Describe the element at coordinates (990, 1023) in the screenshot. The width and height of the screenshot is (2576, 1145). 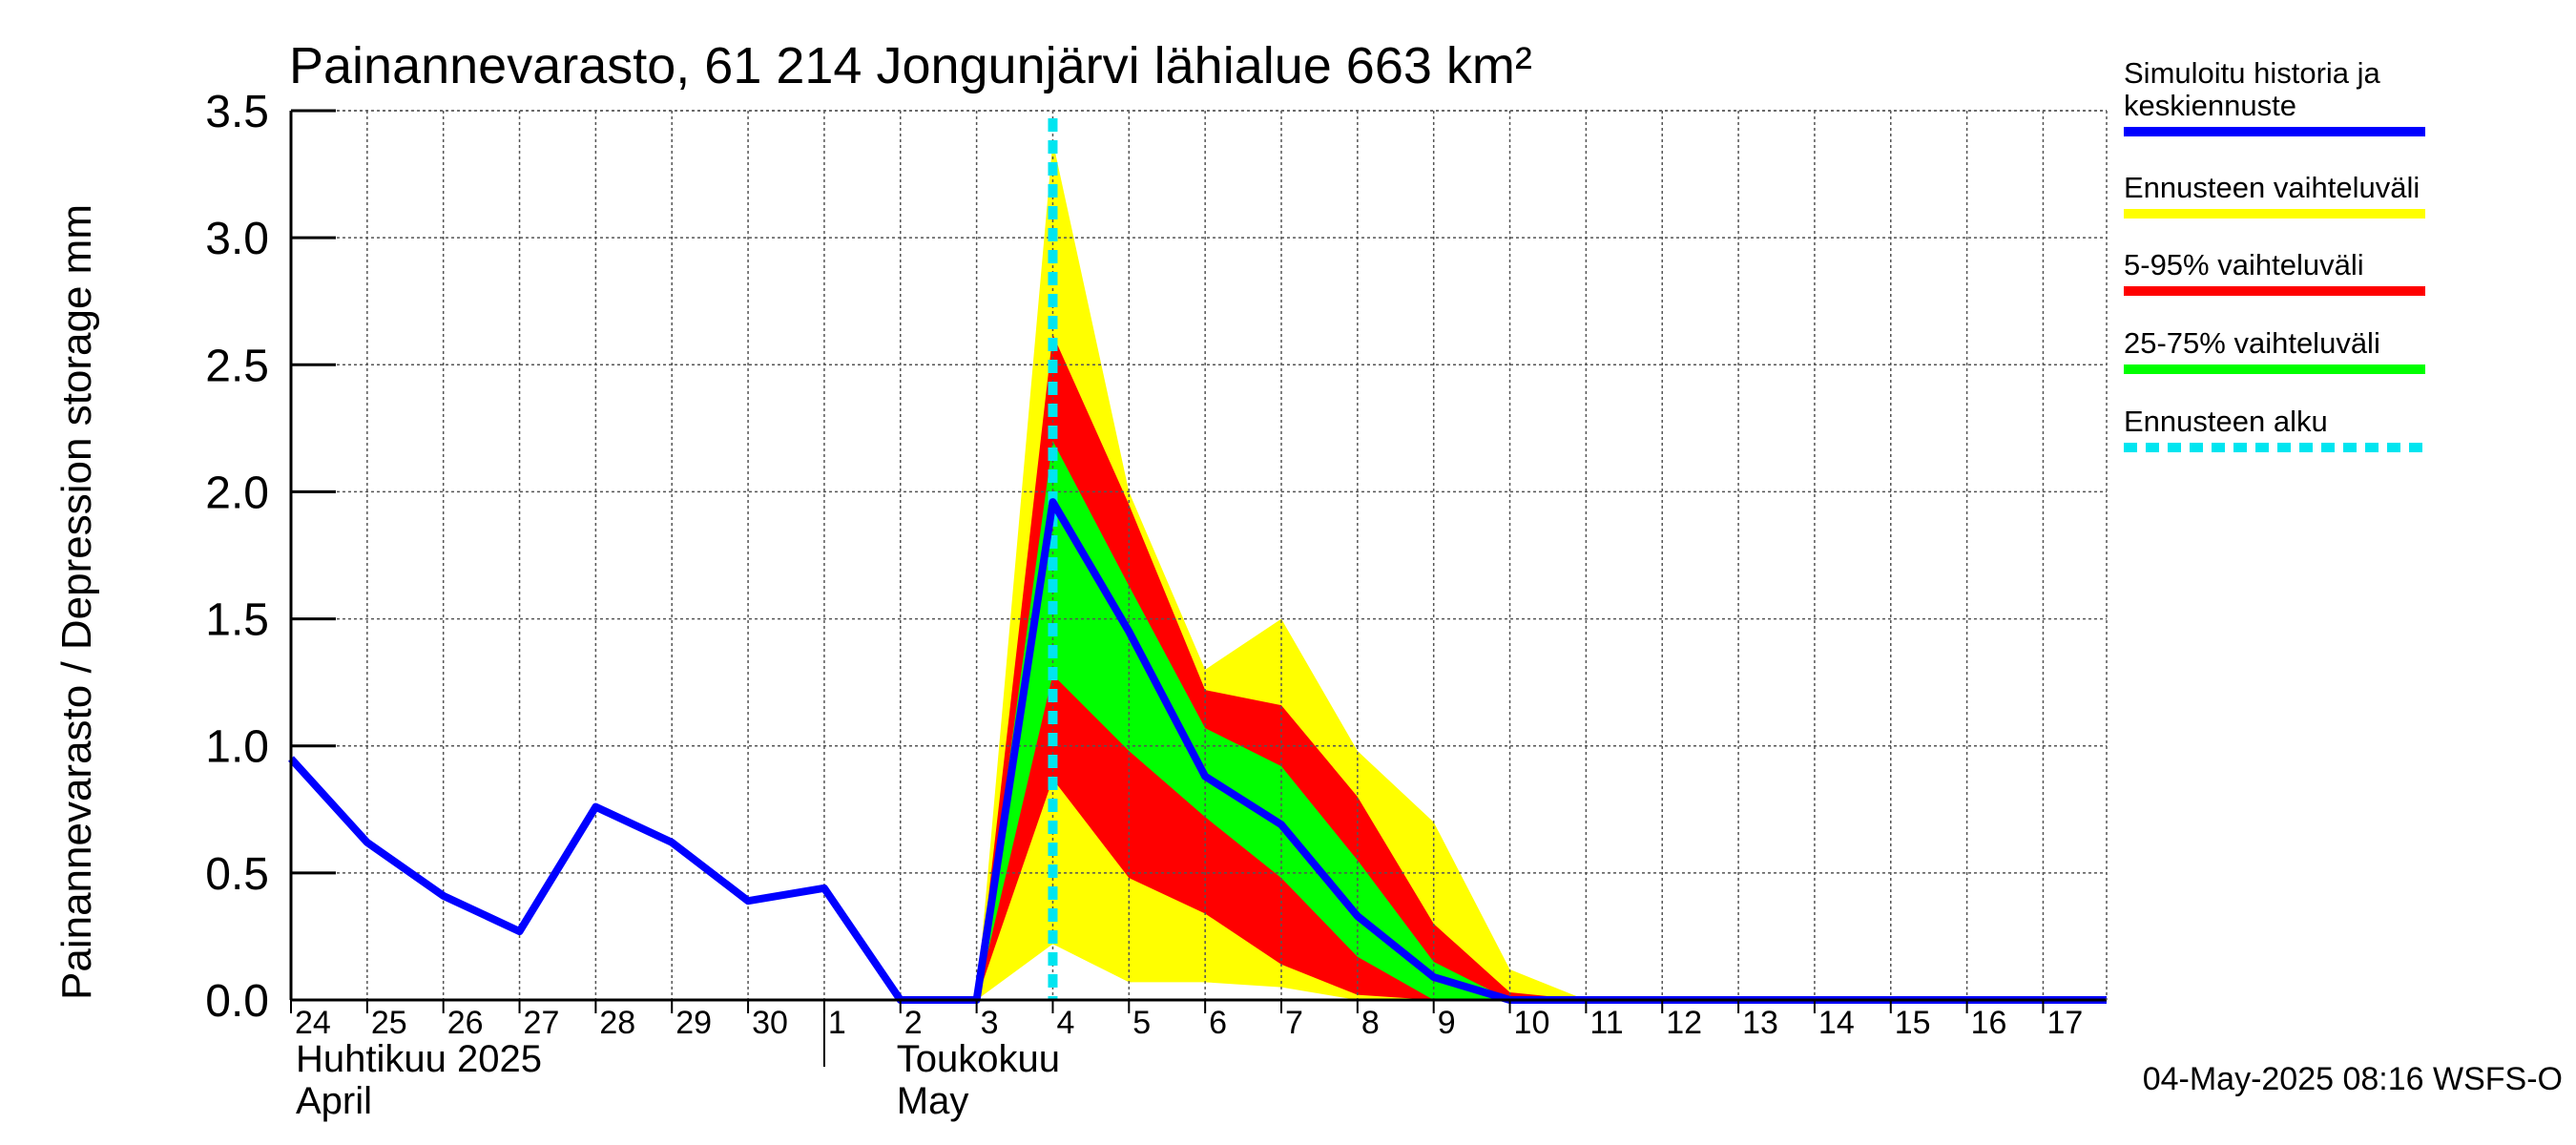
I see `x-tick-label: 3` at that location.